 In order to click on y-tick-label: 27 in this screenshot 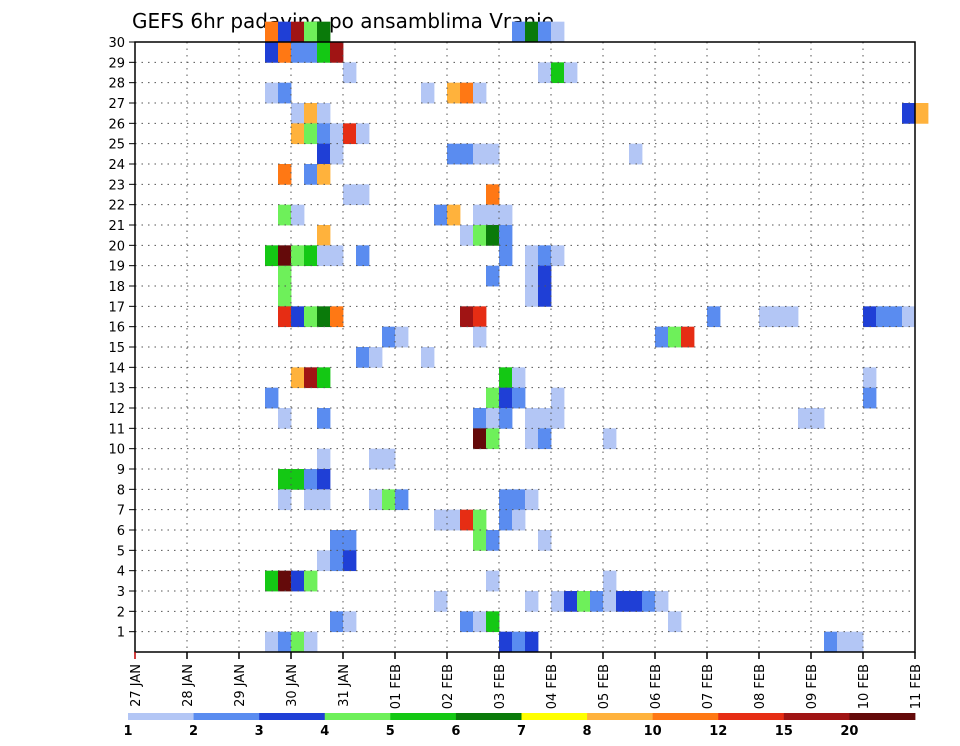, I will do `click(116, 104)`.